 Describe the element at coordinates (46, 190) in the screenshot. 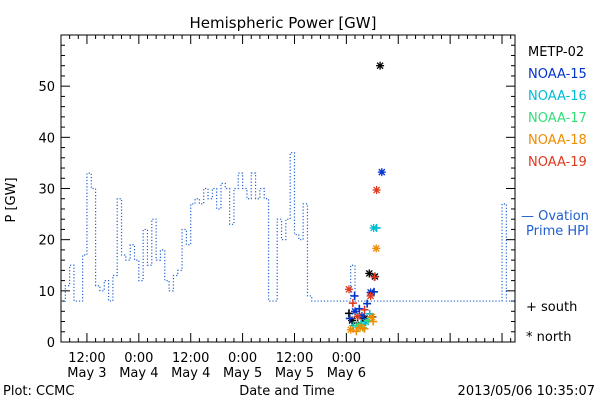

I see `y-tick-label: 30` at that location.